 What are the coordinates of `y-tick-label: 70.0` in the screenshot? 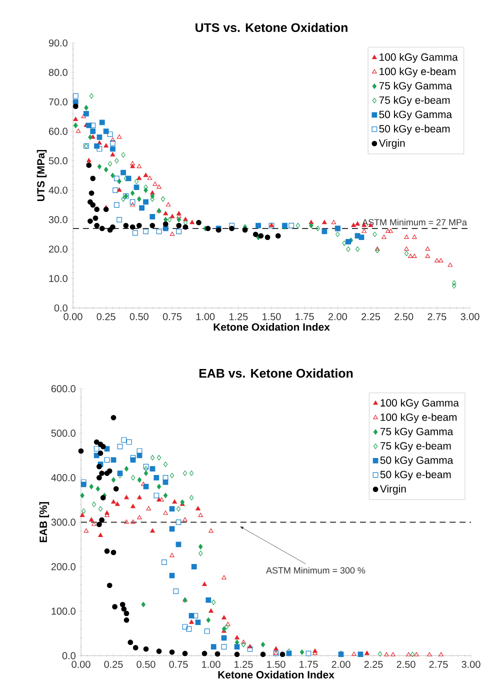 It's located at (58, 102).